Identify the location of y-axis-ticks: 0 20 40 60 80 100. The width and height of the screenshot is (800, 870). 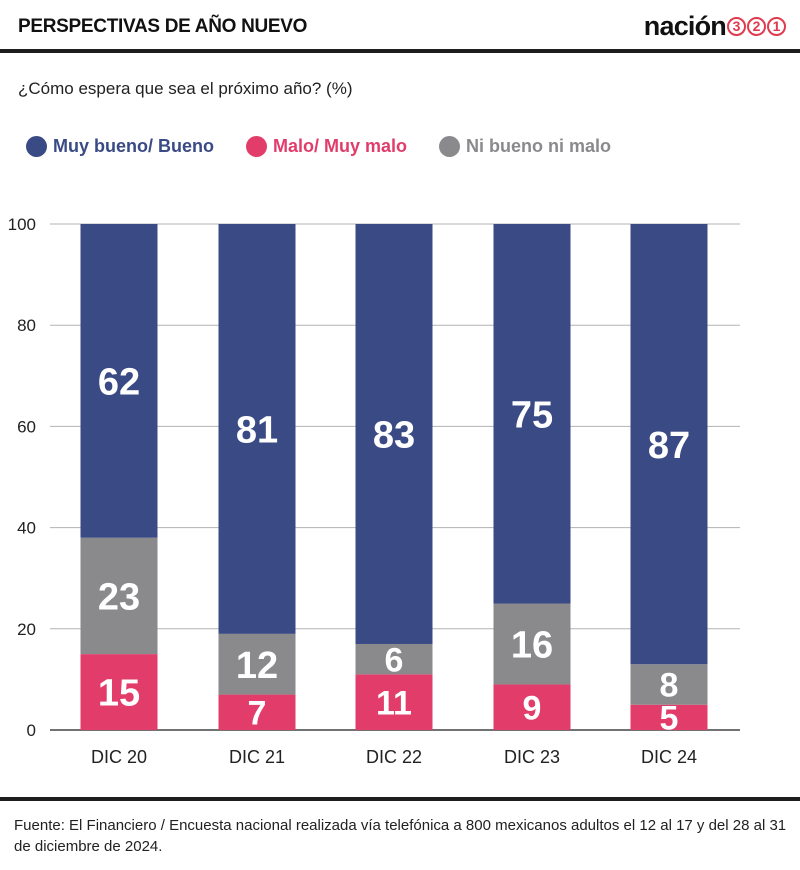
(22, 477).